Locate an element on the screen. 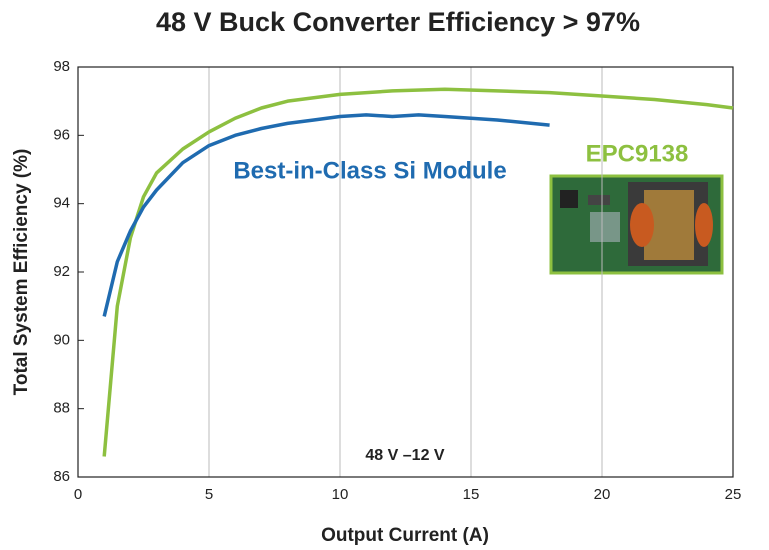 Image resolution: width=769 pixels, height=550 pixels. x-tick-label: 20 is located at coordinates (602, 494).